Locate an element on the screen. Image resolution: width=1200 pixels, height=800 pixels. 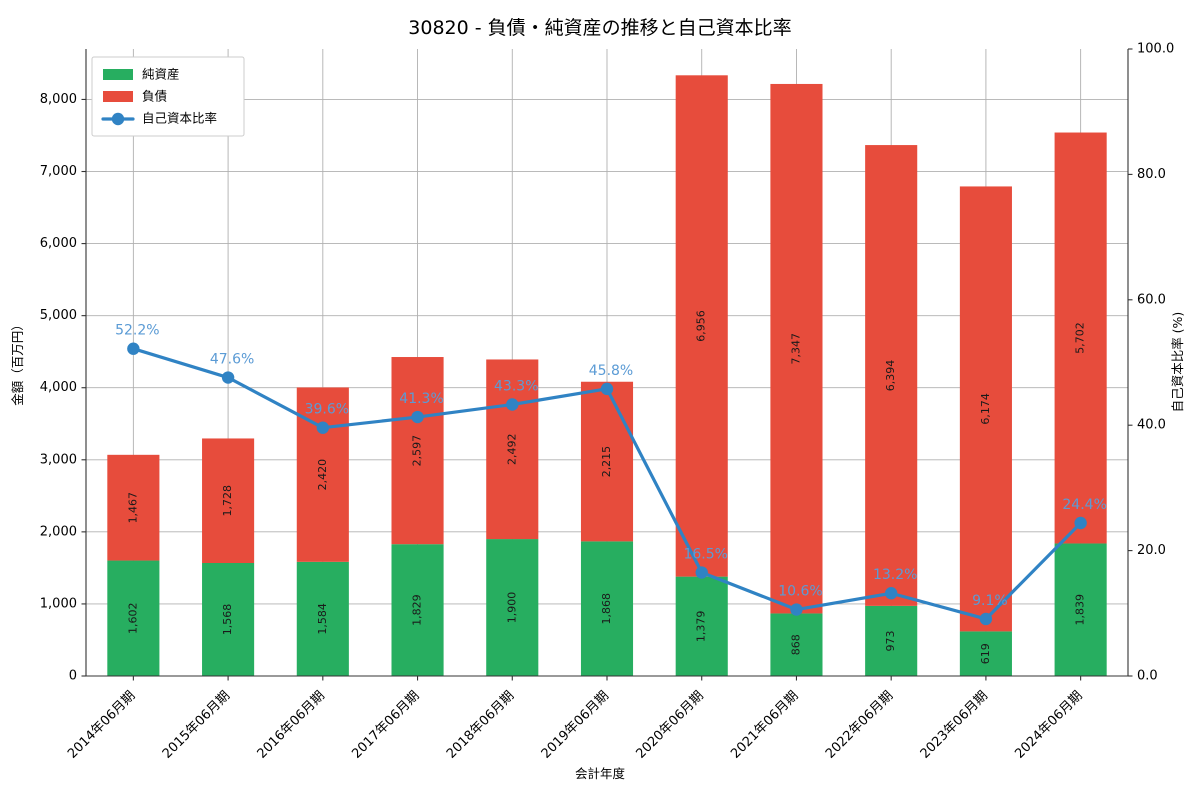
y2-tick-label: 80.0 is located at coordinates (1151, 174).